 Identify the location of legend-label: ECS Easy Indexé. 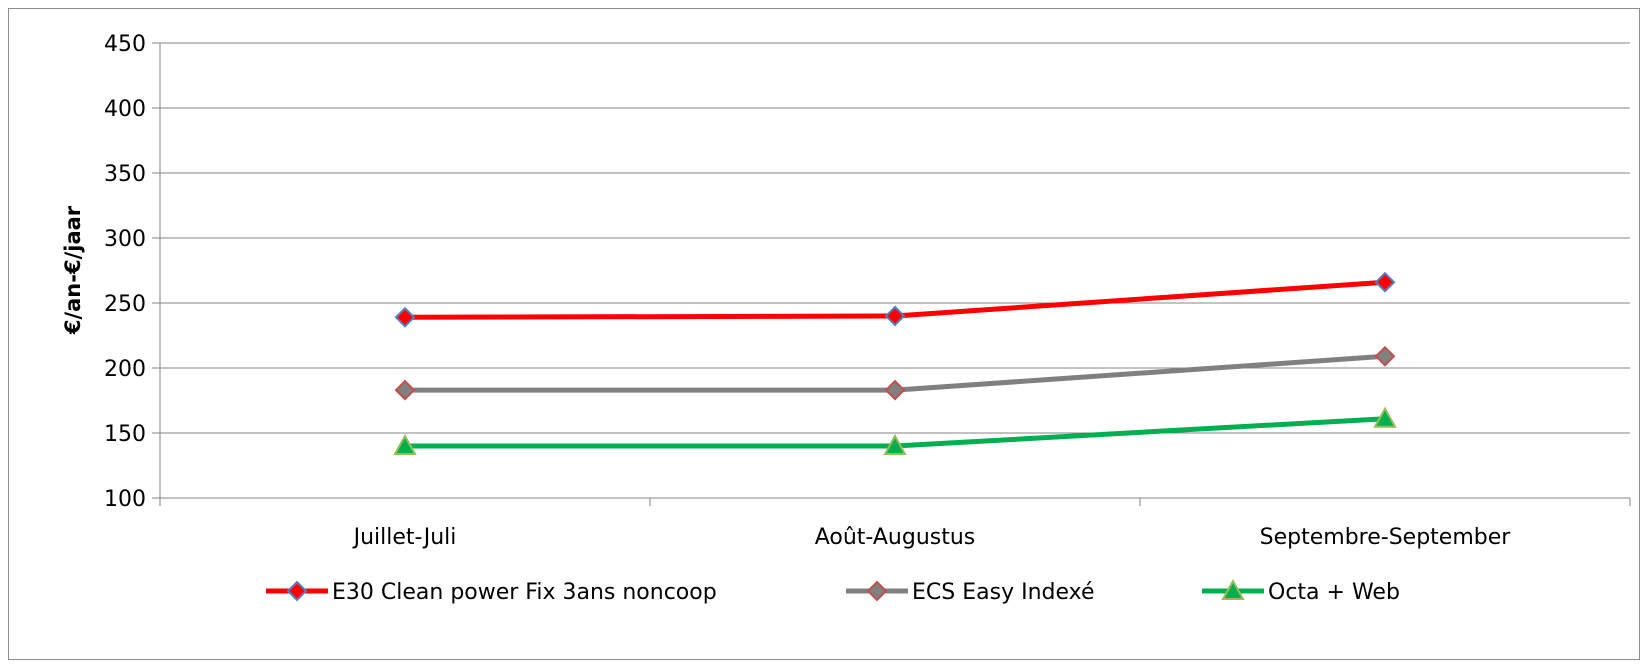
(1003, 592).